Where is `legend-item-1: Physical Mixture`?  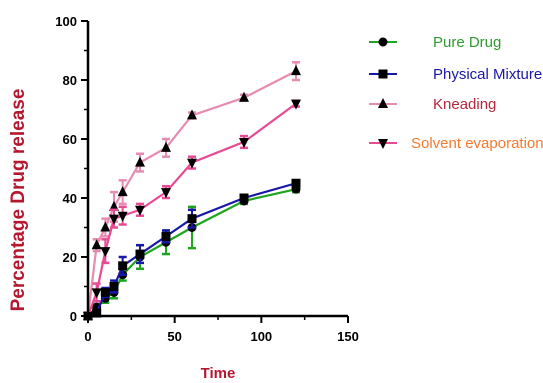 legend-item-1: Physical Mixture is located at coordinates (455, 74).